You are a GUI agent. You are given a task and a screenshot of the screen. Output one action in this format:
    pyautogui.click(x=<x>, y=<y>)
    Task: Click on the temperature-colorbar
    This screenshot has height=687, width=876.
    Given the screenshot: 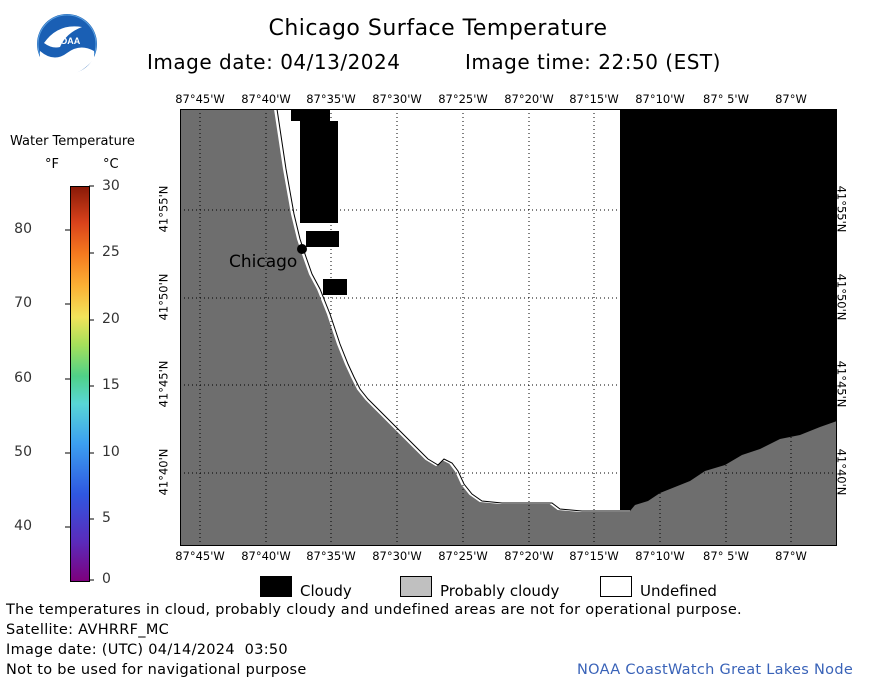 What is the action you would take?
    pyautogui.click(x=80, y=384)
    